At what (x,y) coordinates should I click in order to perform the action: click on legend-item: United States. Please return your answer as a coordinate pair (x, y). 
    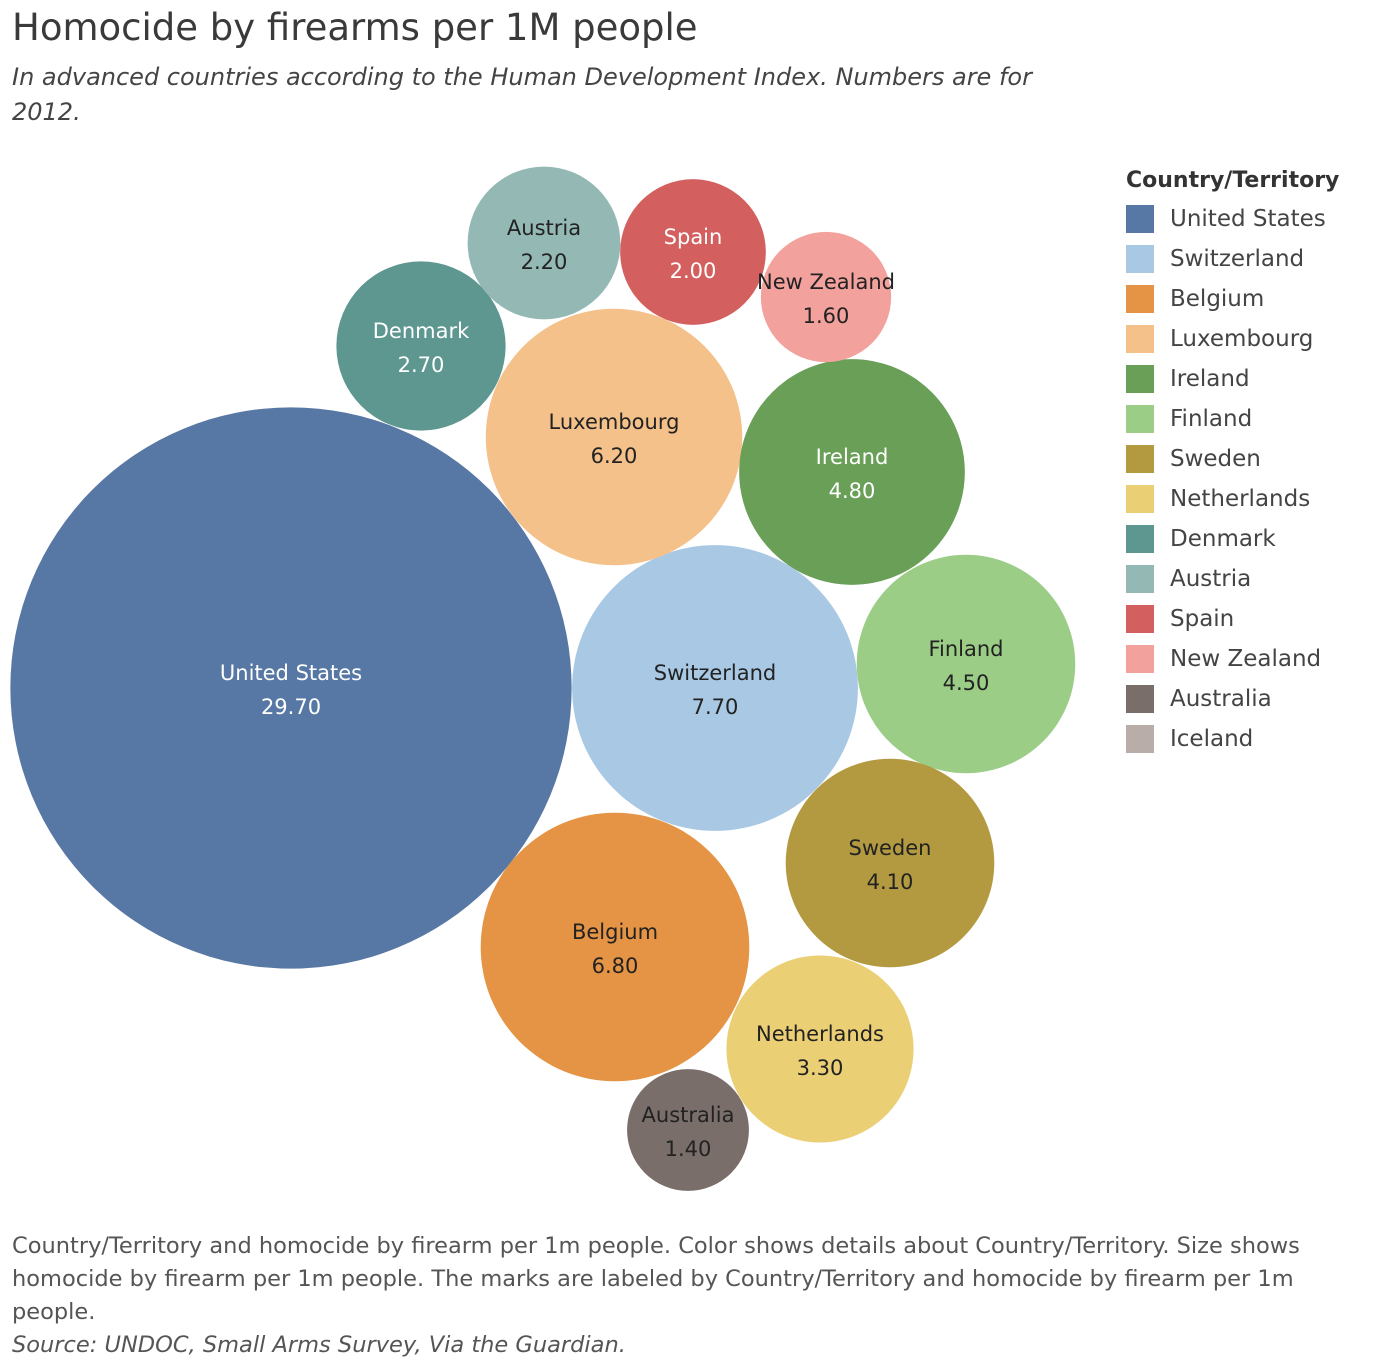
    Looking at the image, I should click on (1232, 219).